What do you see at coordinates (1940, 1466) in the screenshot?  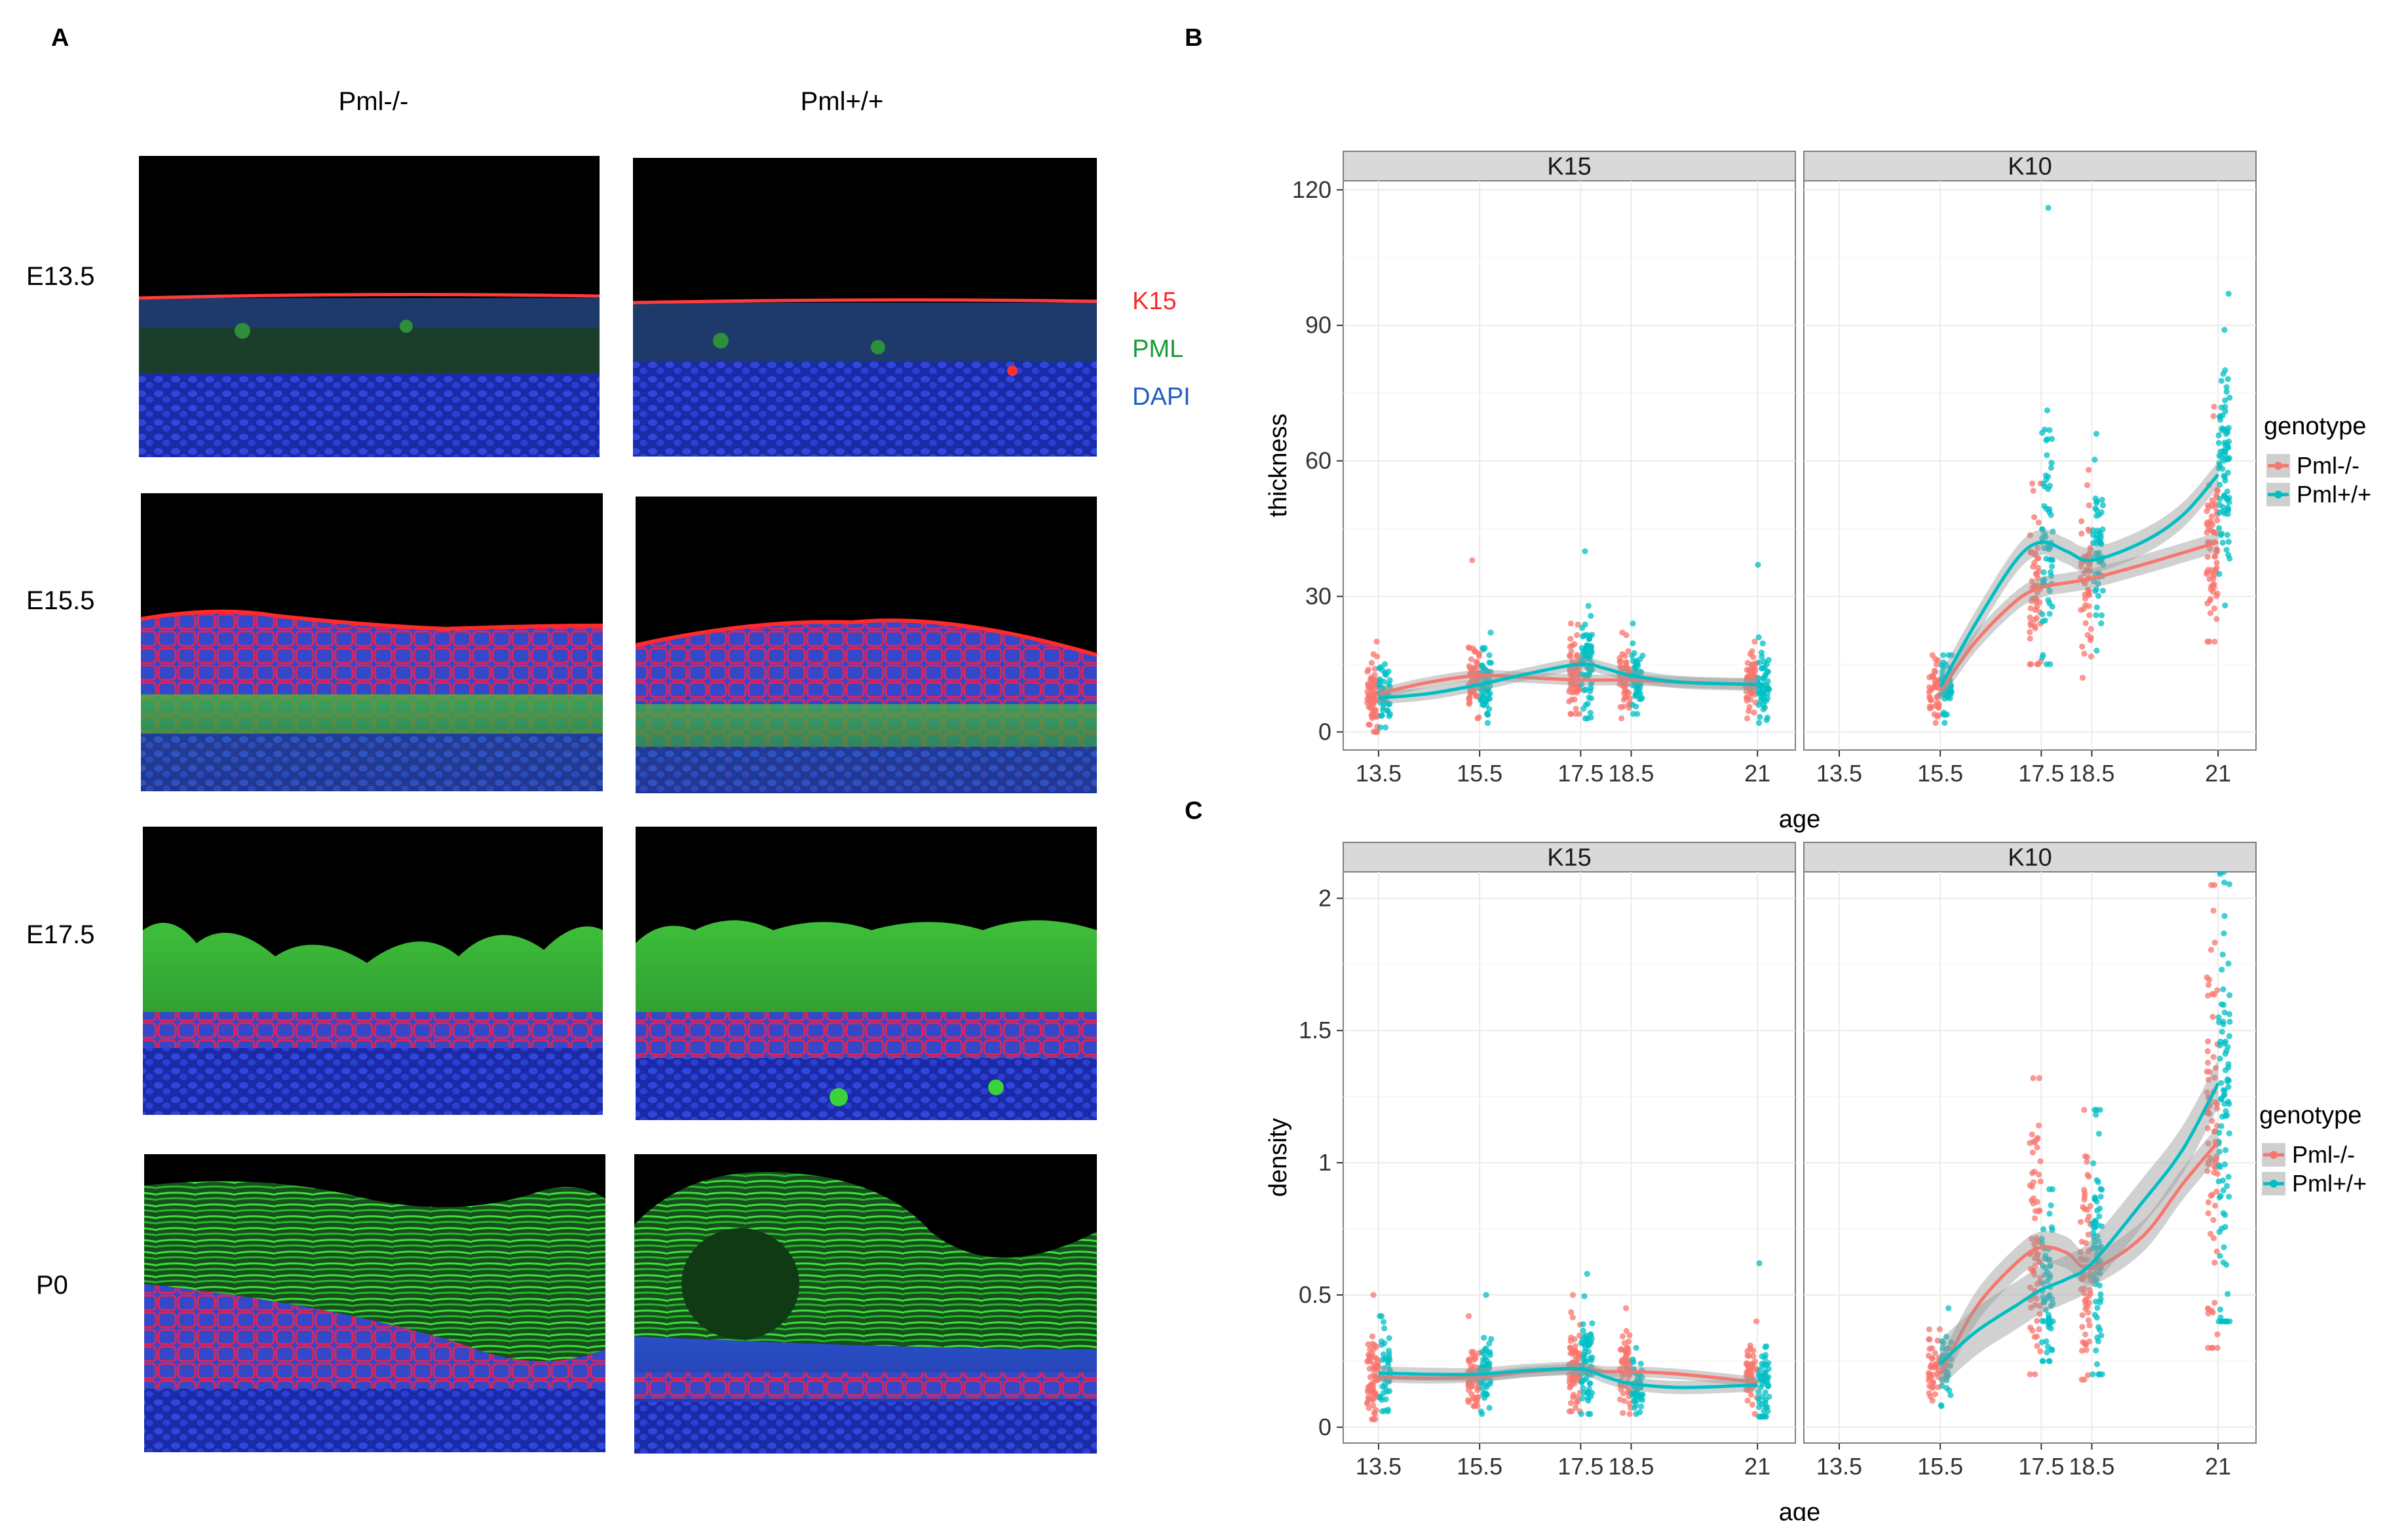 I see `x-tick-label: 15.5` at bounding box center [1940, 1466].